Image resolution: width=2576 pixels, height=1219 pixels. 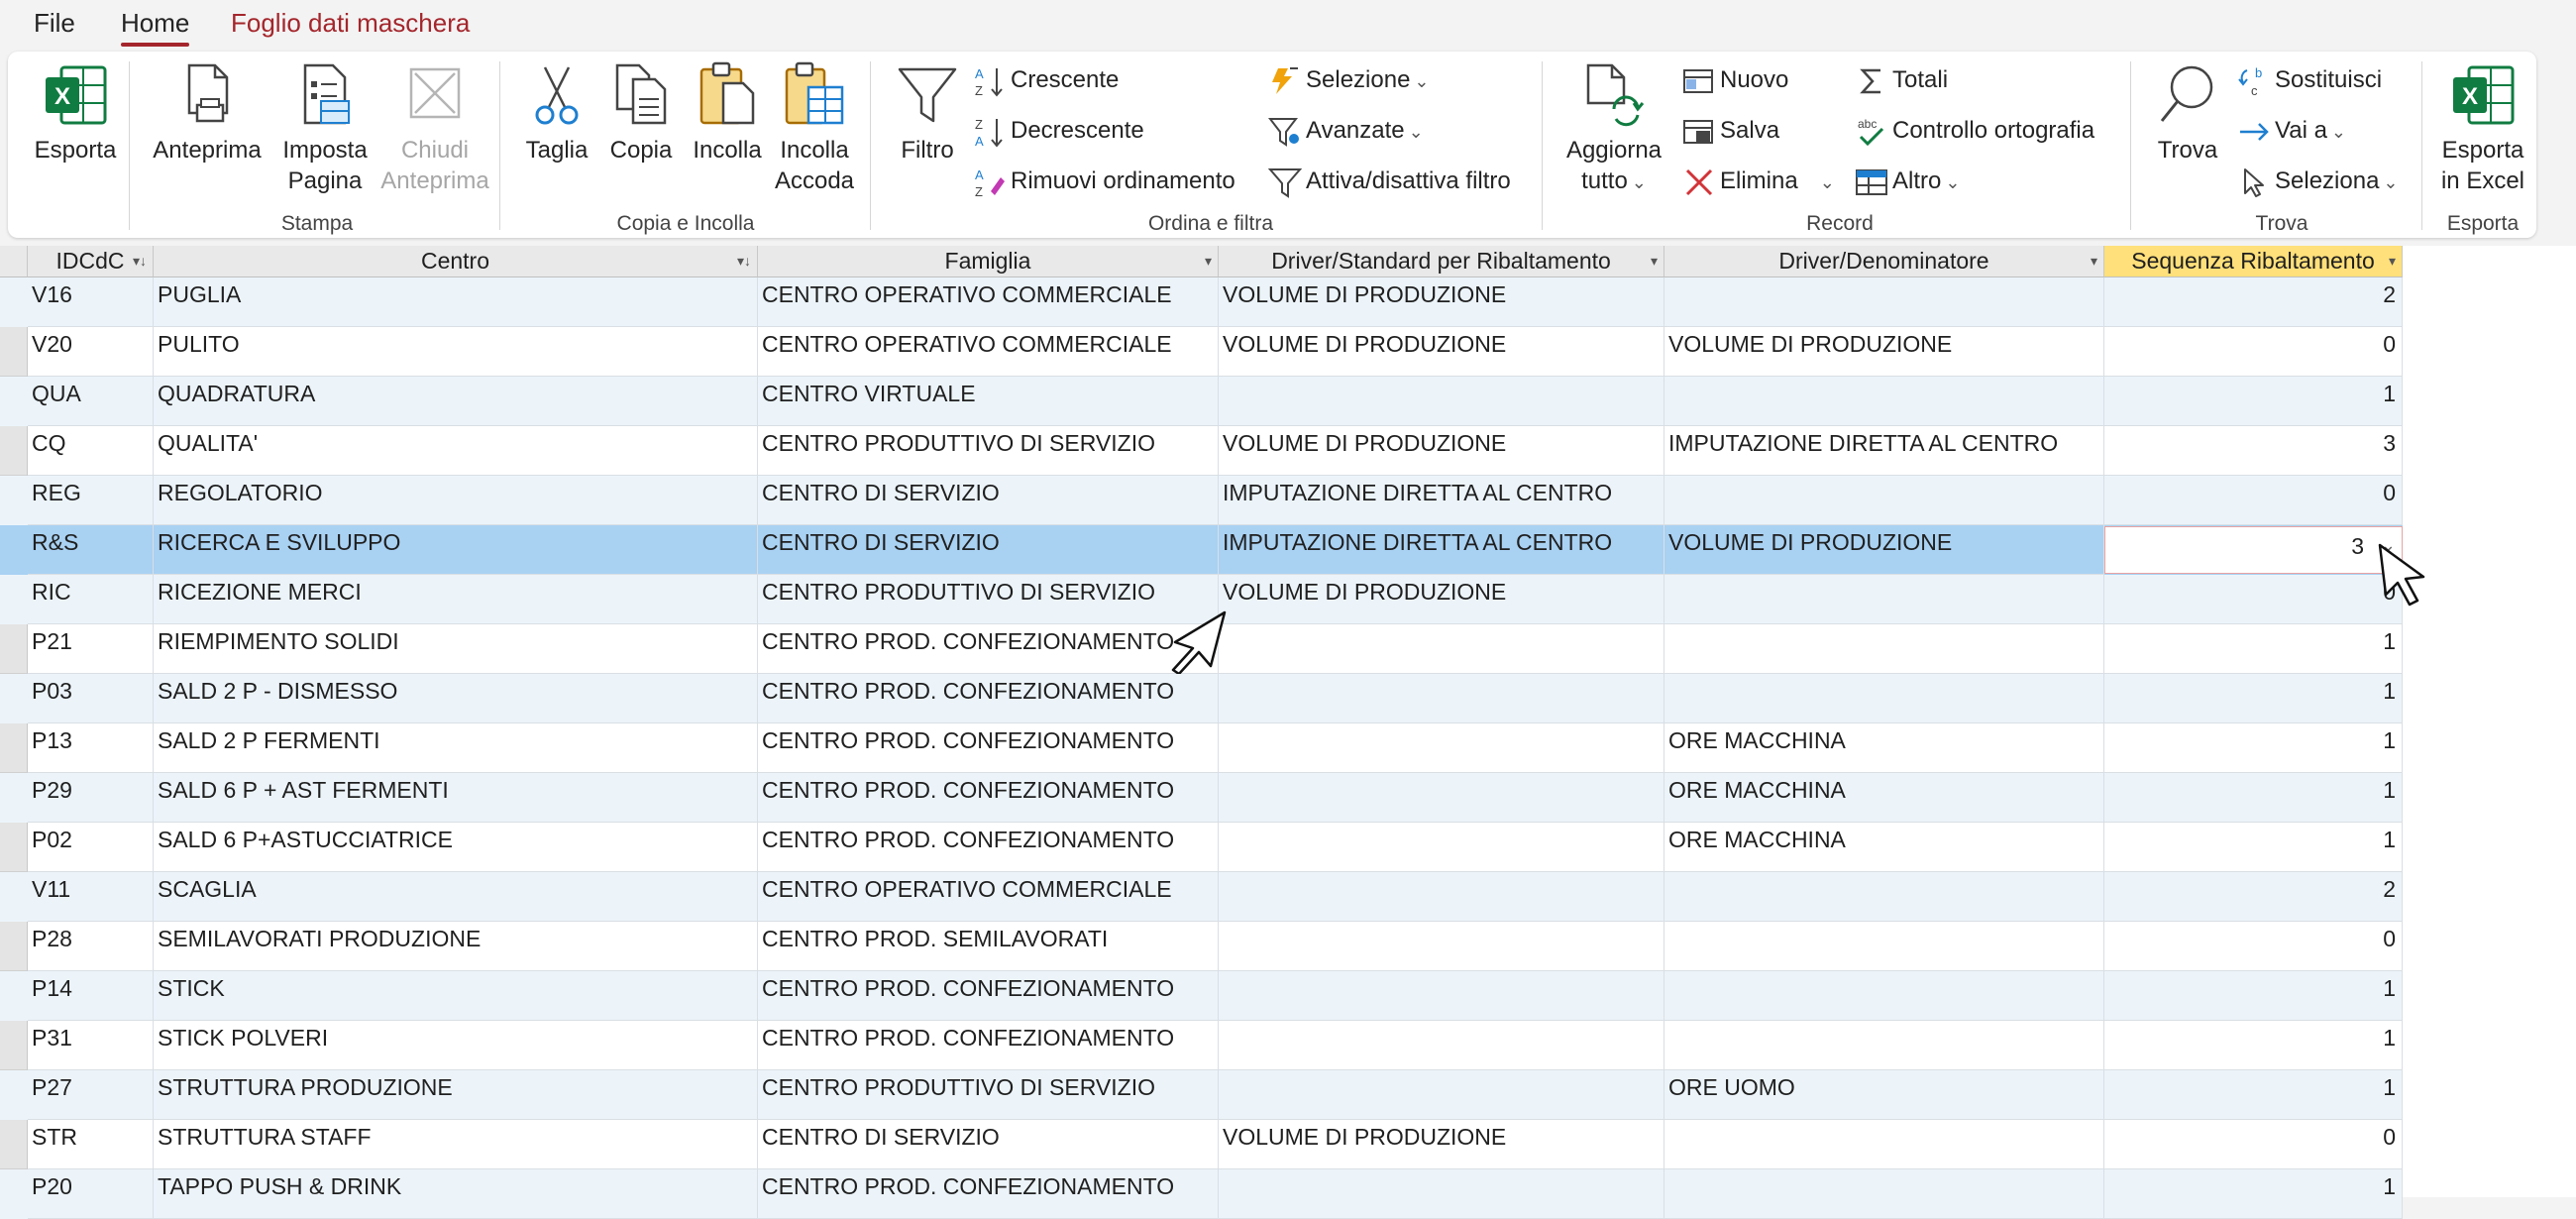 What do you see at coordinates (2253, 262) in the screenshot?
I see `column-header-sequenza-ribaltamento: Sequenza Ribaltamento ▾` at bounding box center [2253, 262].